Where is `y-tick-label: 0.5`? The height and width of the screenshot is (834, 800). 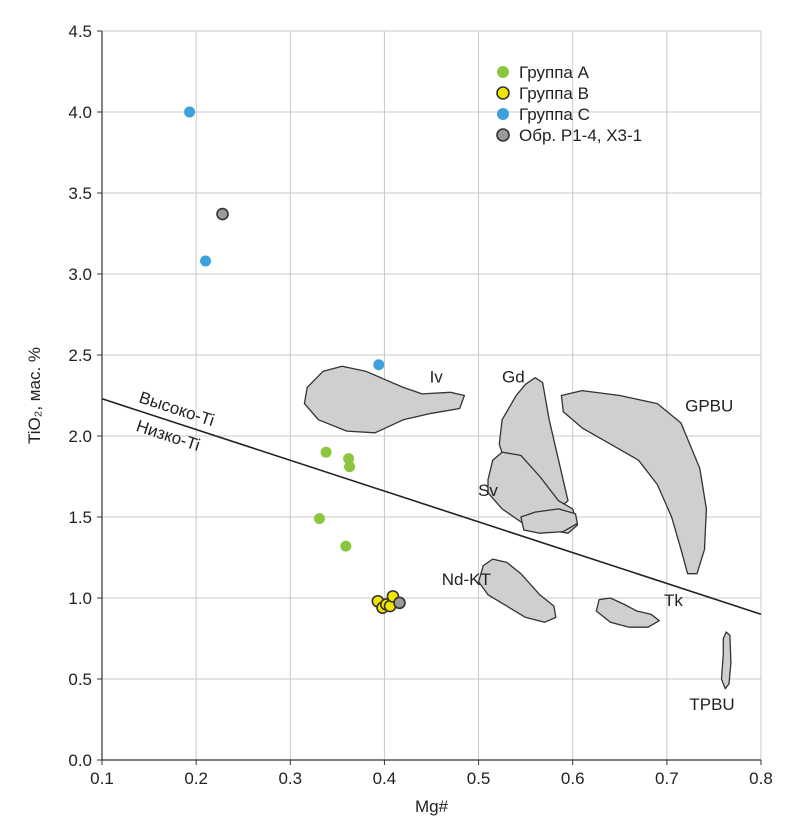 y-tick-label: 0.5 is located at coordinates (80, 679).